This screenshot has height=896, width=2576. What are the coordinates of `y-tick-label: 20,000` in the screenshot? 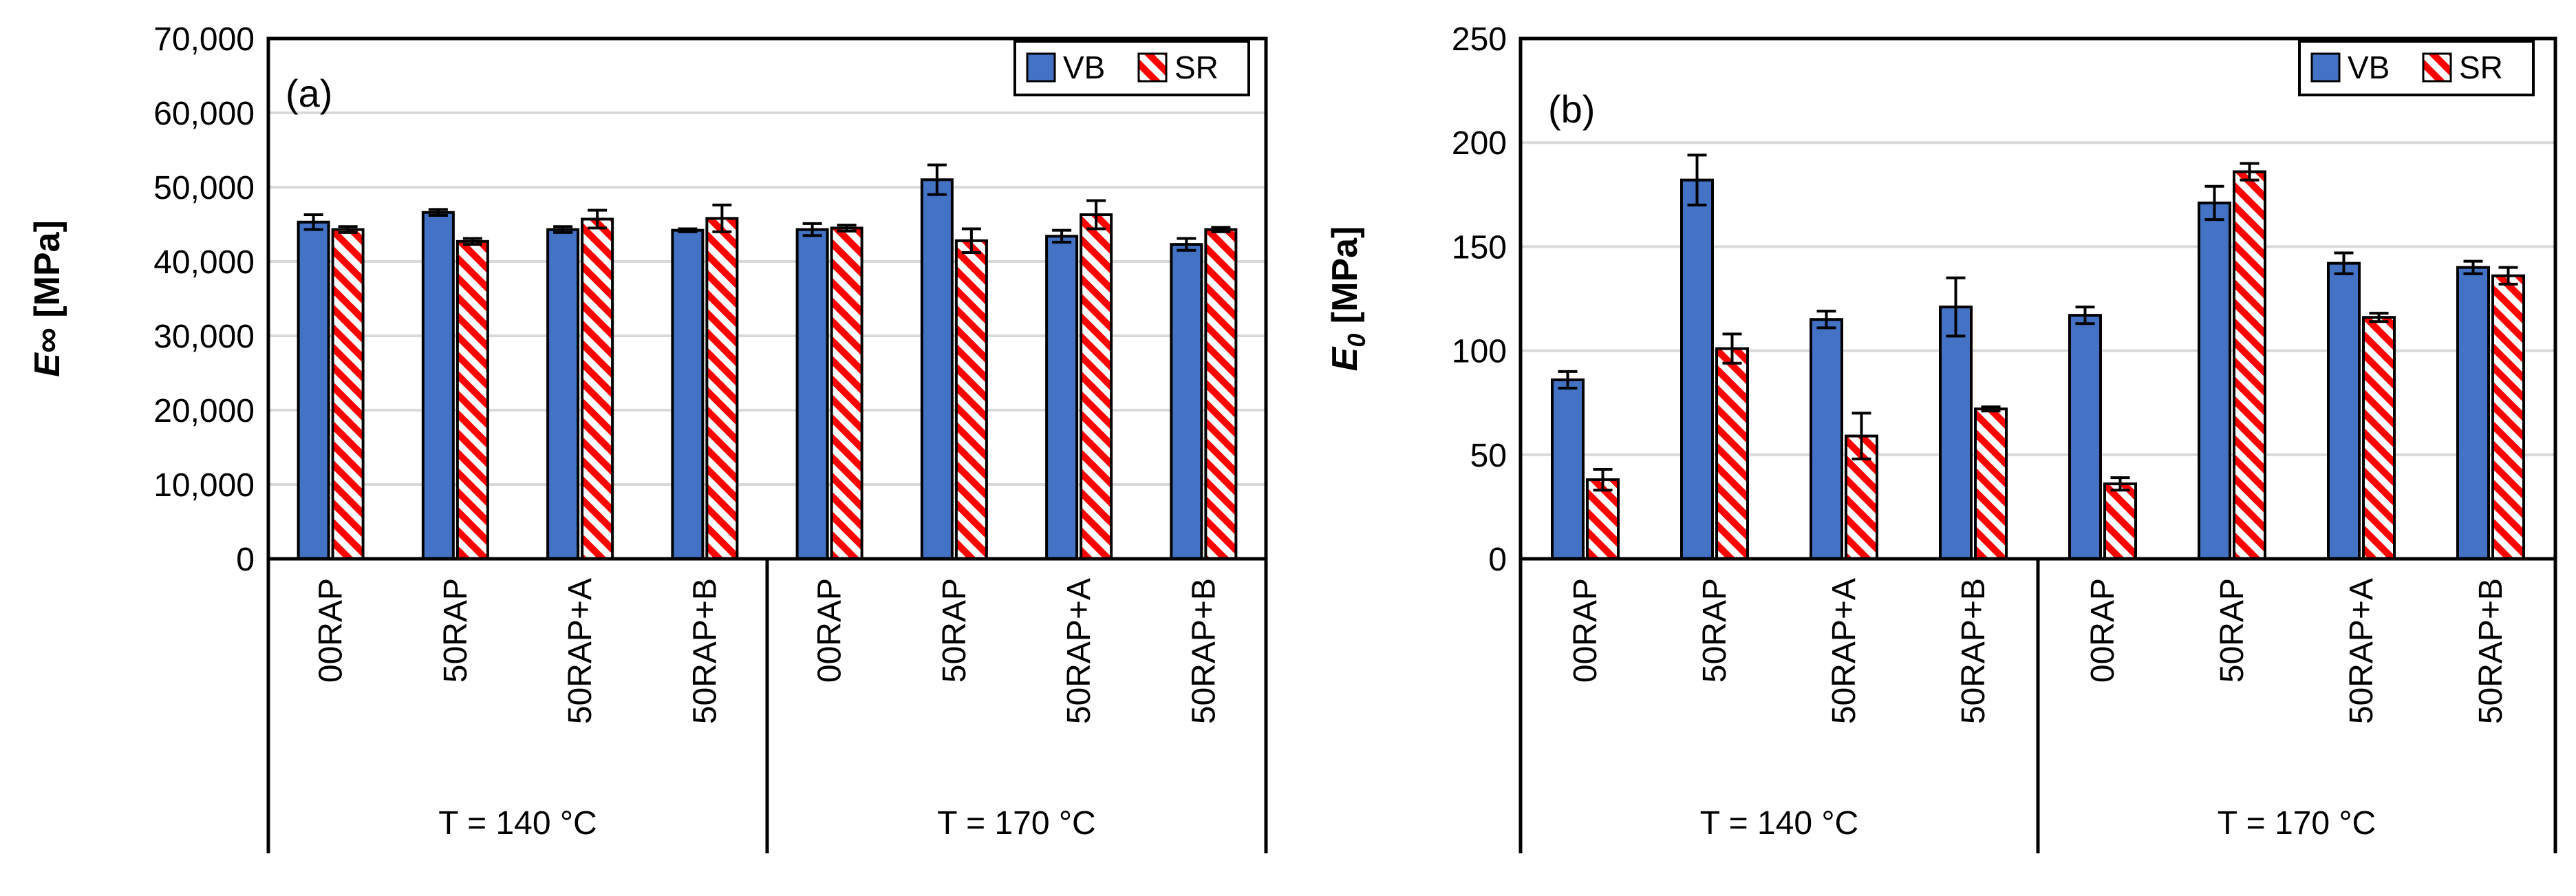 It's located at (204, 411).